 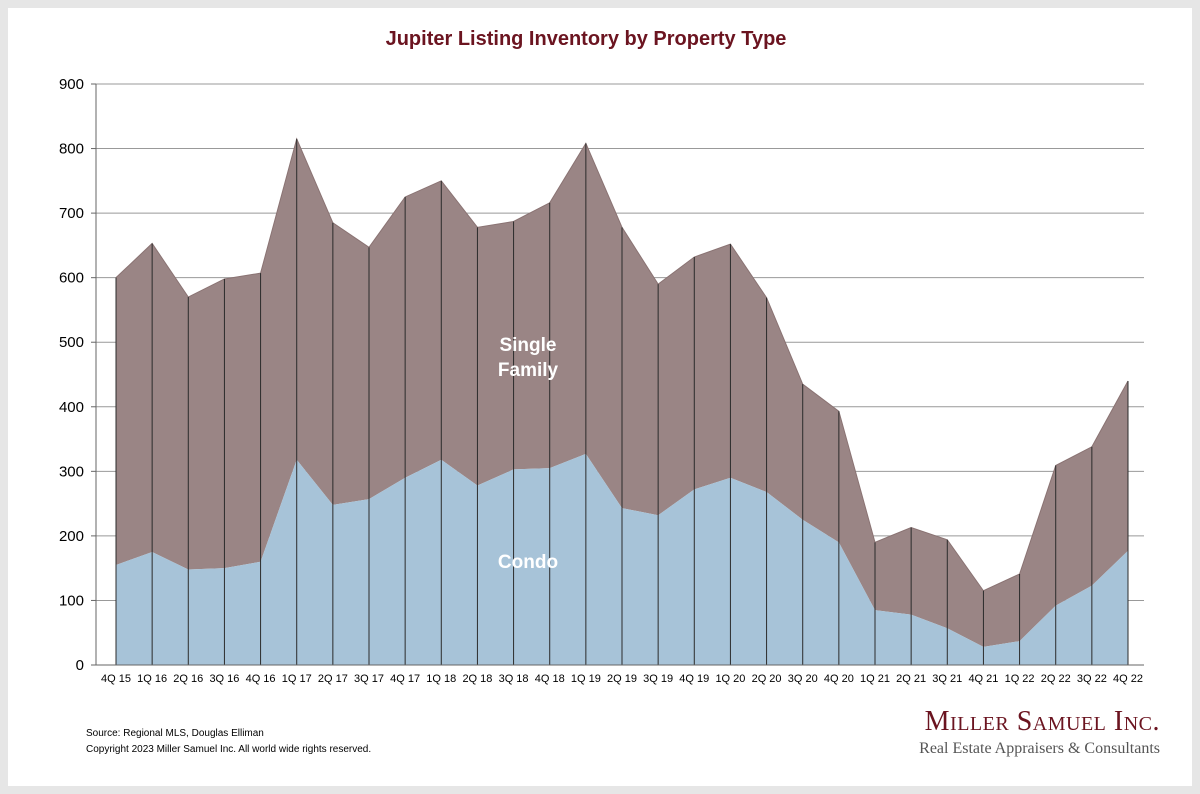 What do you see at coordinates (175, 733) in the screenshot?
I see `source-note: Source: Regional MLS, Douglas Elliman` at bounding box center [175, 733].